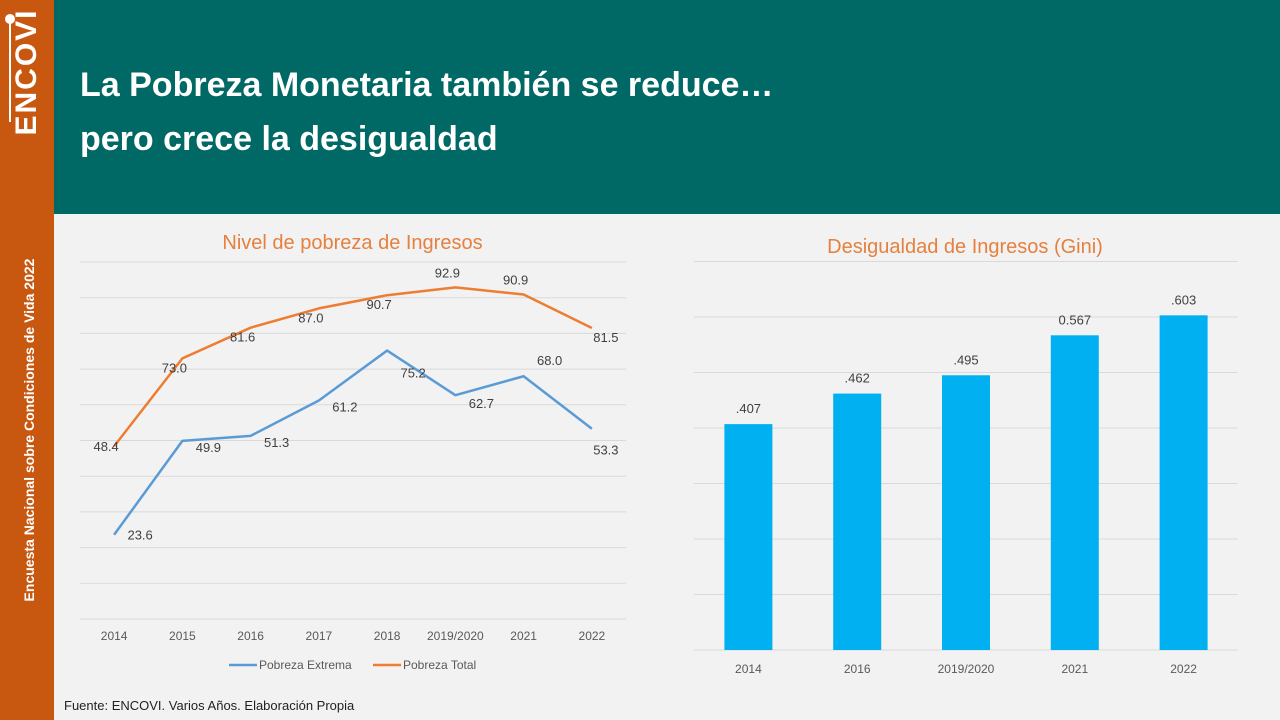 This screenshot has width=1280, height=720. What do you see at coordinates (605, 337) in the screenshot?
I see `data-label: 81.5` at bounding box center [605, 337].